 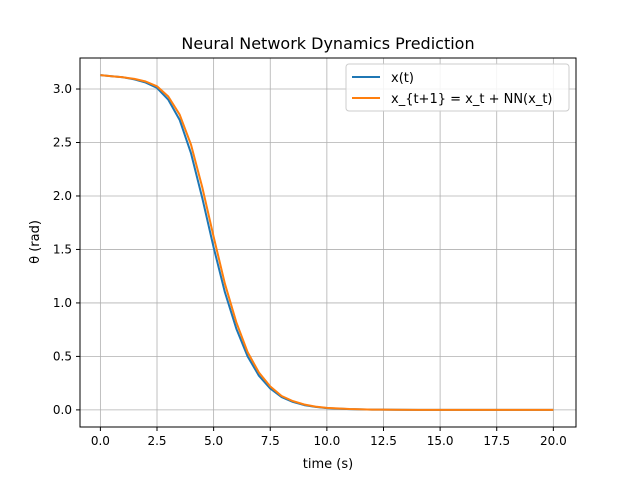 I want to click on x-tick-label: 7.5, so click(x=270, y=441).